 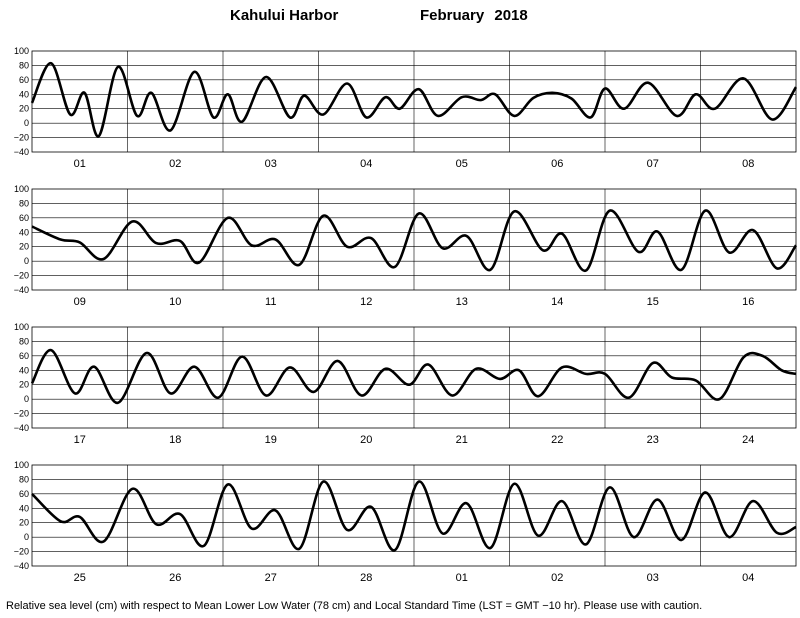 What do you see at coordinates (271, 578) in the screenshot?
I see `day-label: 27` at bounding box center [271, 578].